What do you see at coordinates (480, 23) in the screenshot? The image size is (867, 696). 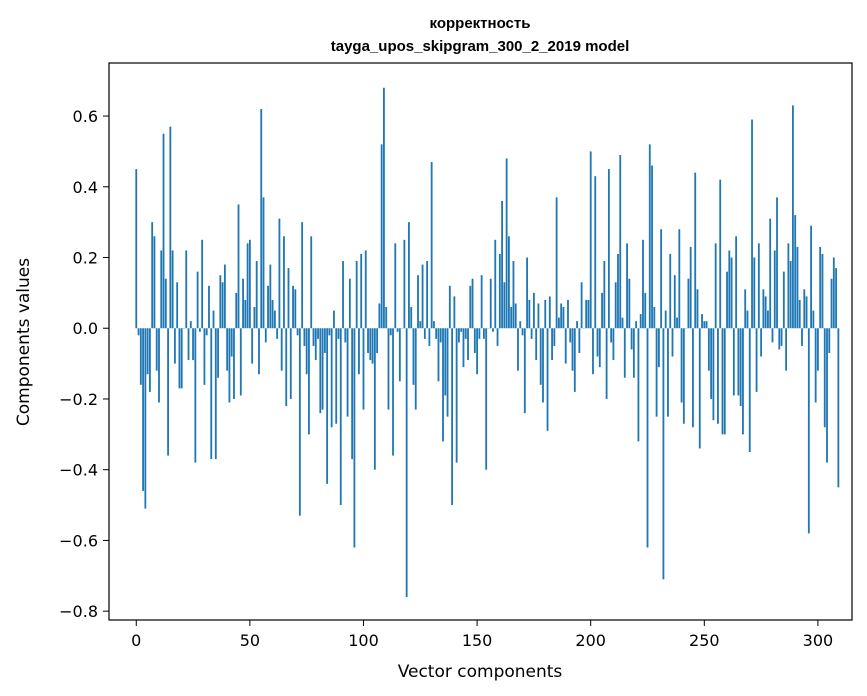 I see `chart-title: корректность` at bounding box center [480, 23].